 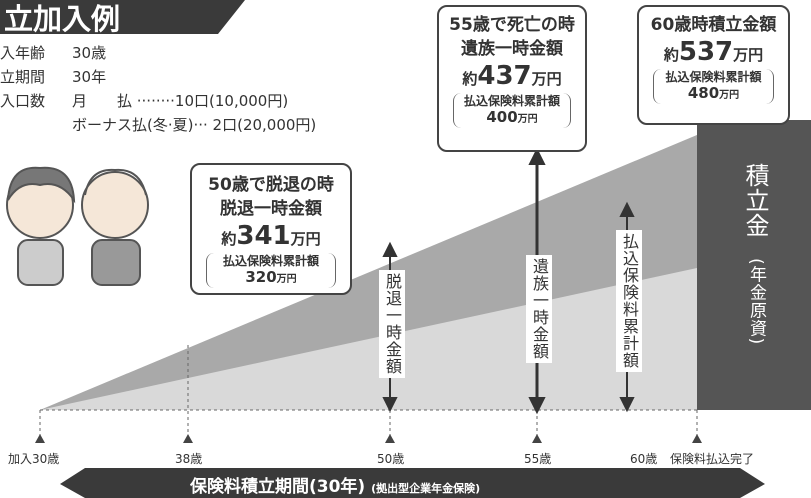 I want to click on sub: 払込保険料累計額 480万円, so click(x=713, y=86).